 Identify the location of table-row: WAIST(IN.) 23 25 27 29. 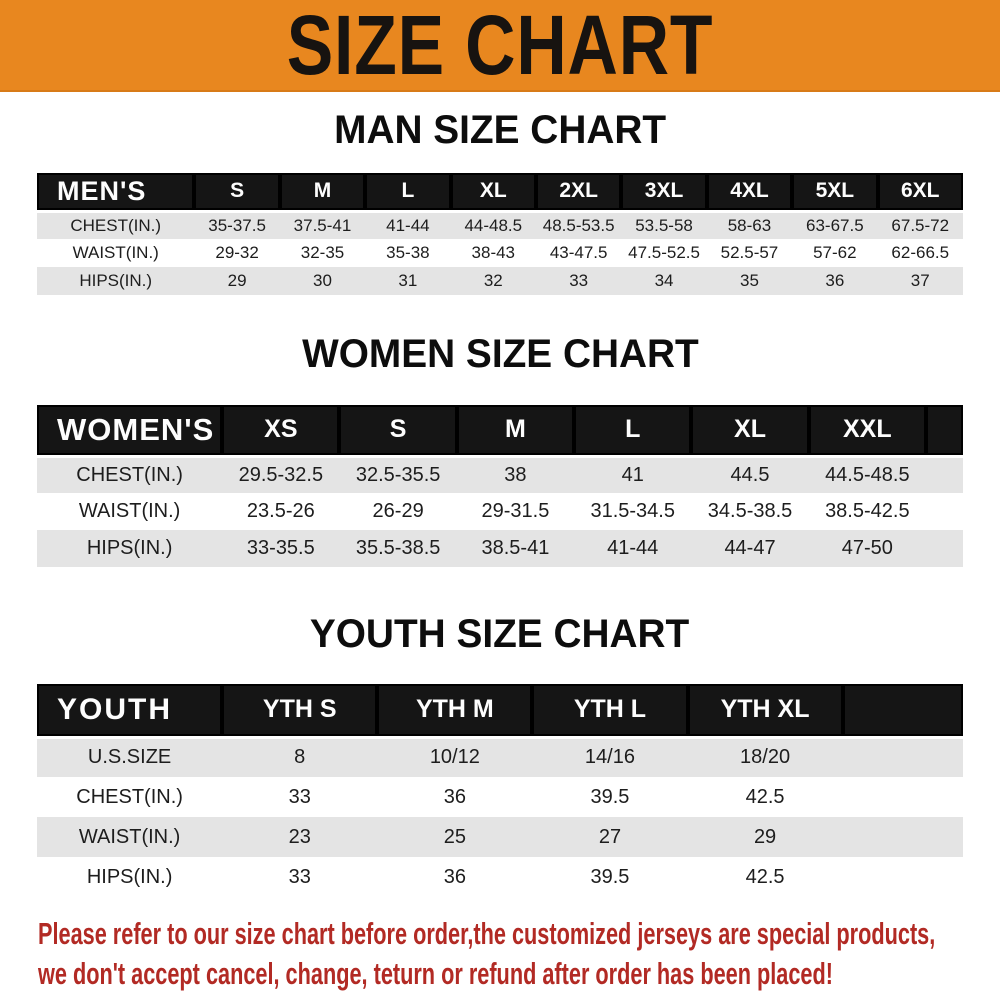
(500, 837).